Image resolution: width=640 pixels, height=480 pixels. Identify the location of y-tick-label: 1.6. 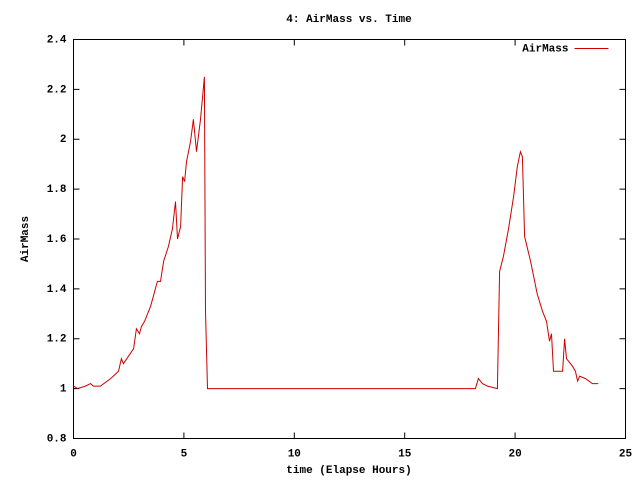
(57, 240).